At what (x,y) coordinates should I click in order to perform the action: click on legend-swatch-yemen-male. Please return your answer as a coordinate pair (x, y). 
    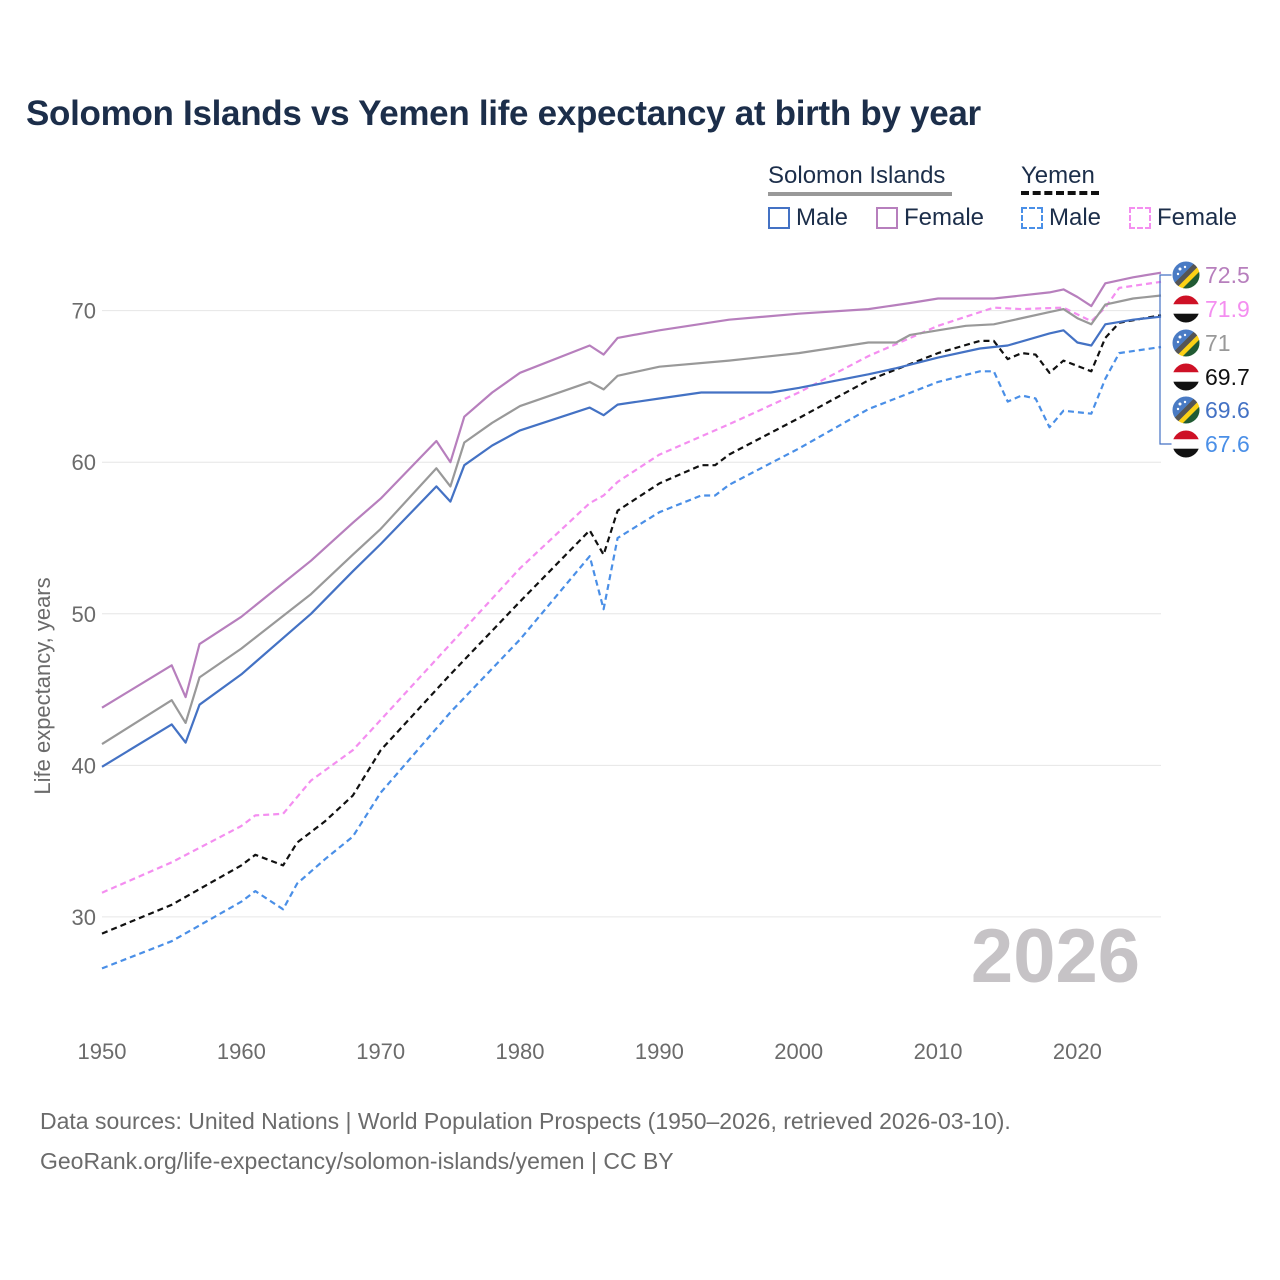
    Looking at the image, I should click on (1032, 218).